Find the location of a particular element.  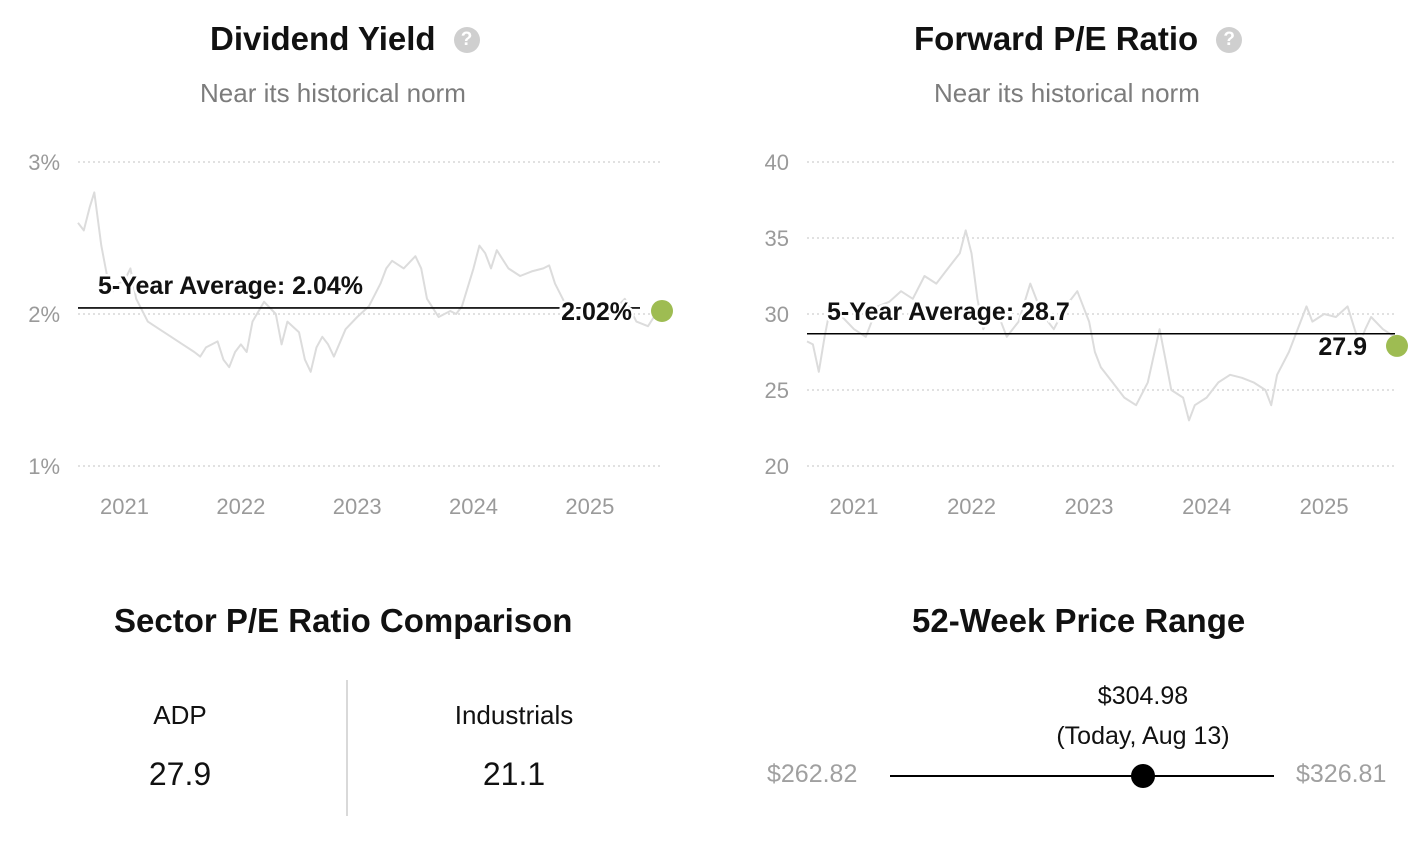

sector-divider is located at coordinates (347, 748).